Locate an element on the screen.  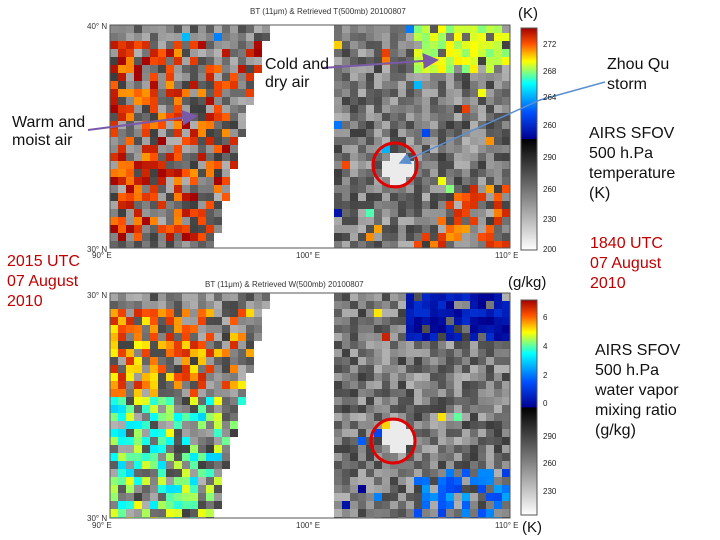
lat-label: 30° N is located at coordinates (97, 249).